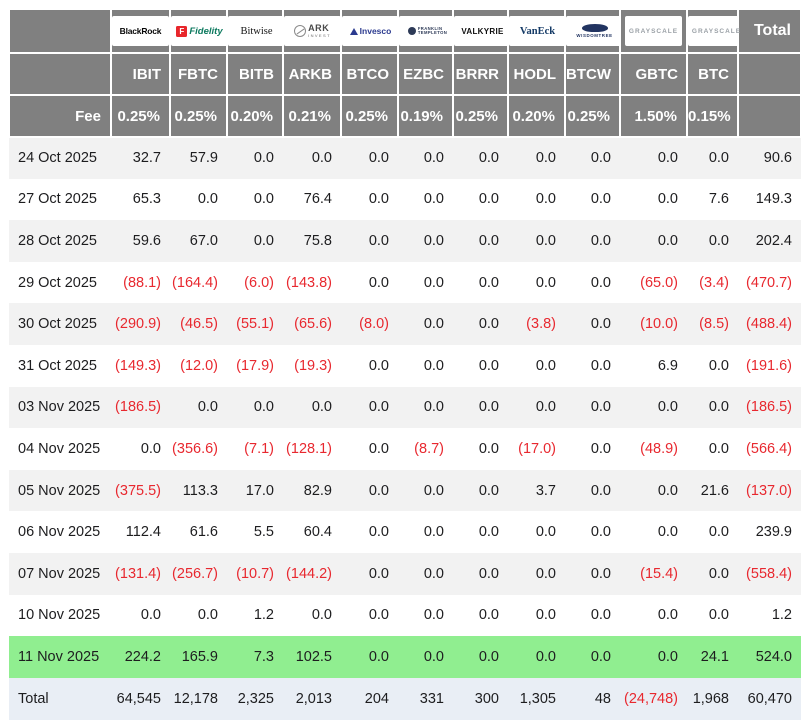  I want to click on value-wrap: (144.2), so click(309, 573).